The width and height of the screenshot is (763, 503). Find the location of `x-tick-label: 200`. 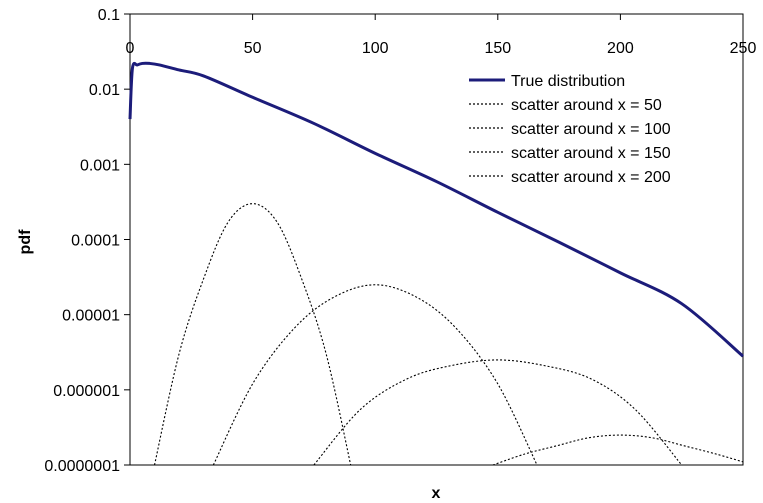

x-tick-label: 200 is located at coordinates (620, 48).